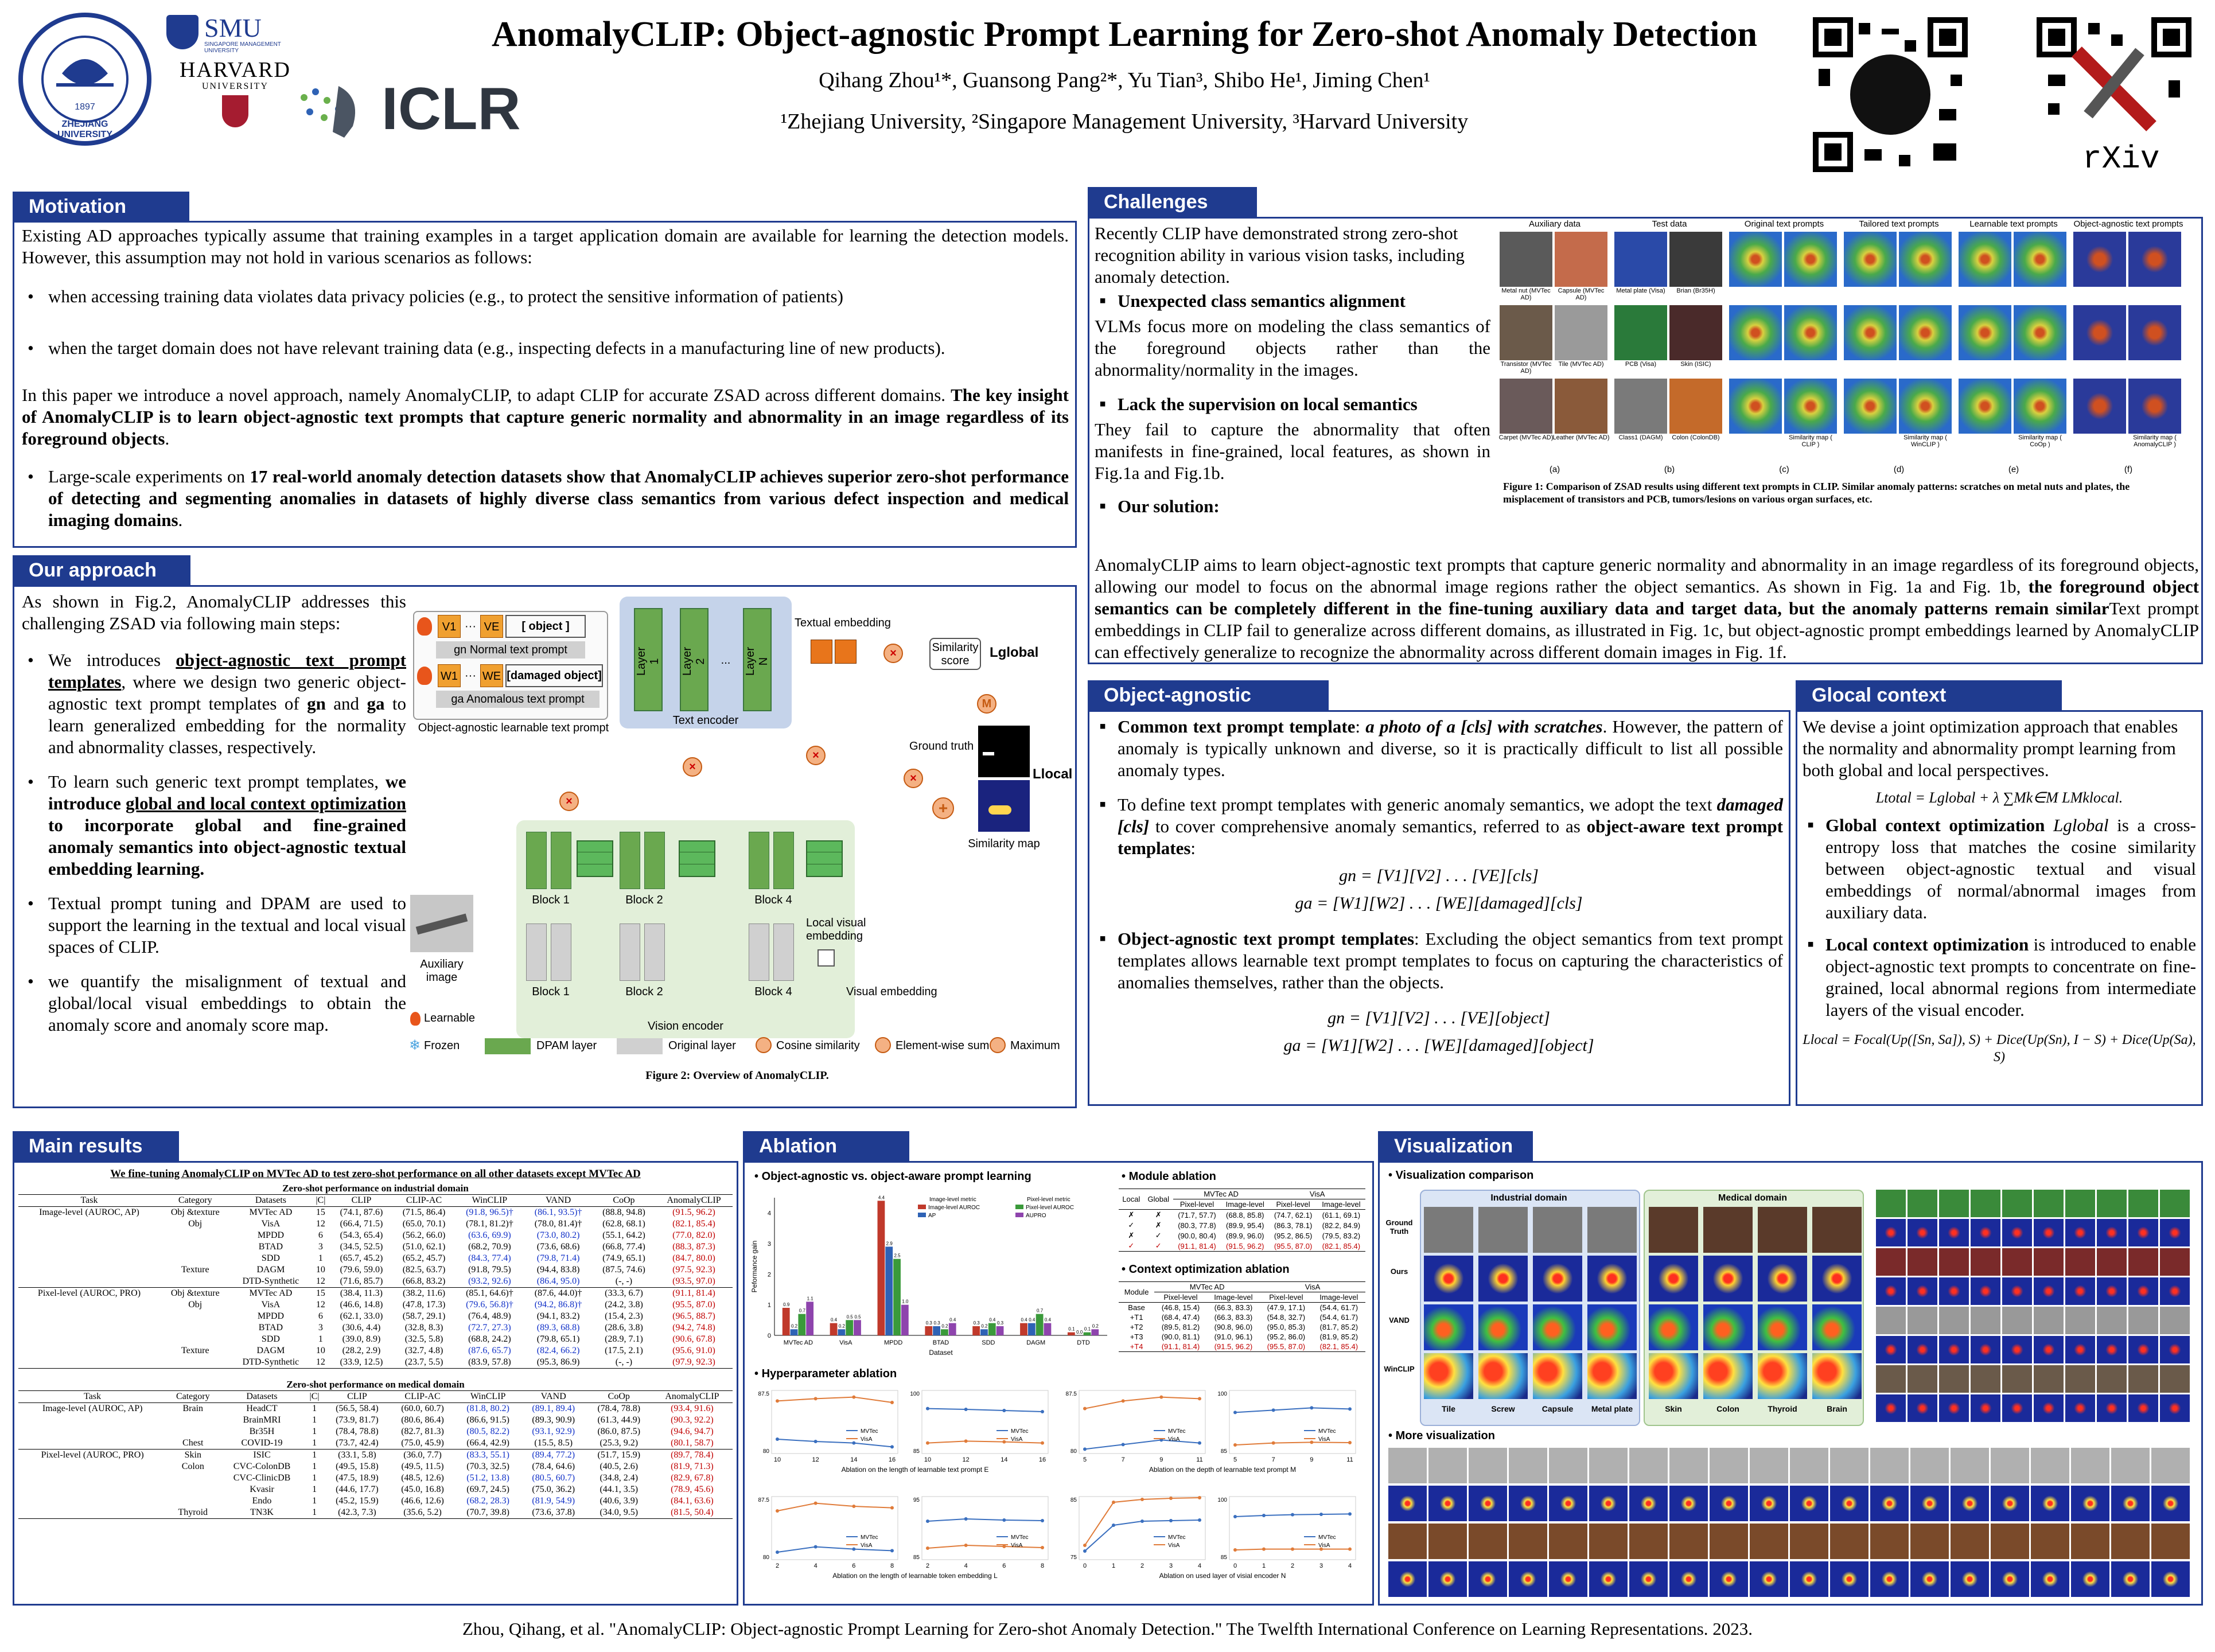  What do you see at coordinates (96, 1146) in the screenshot?
I see `results-title: Main results` at bounding box center [96, 1146].